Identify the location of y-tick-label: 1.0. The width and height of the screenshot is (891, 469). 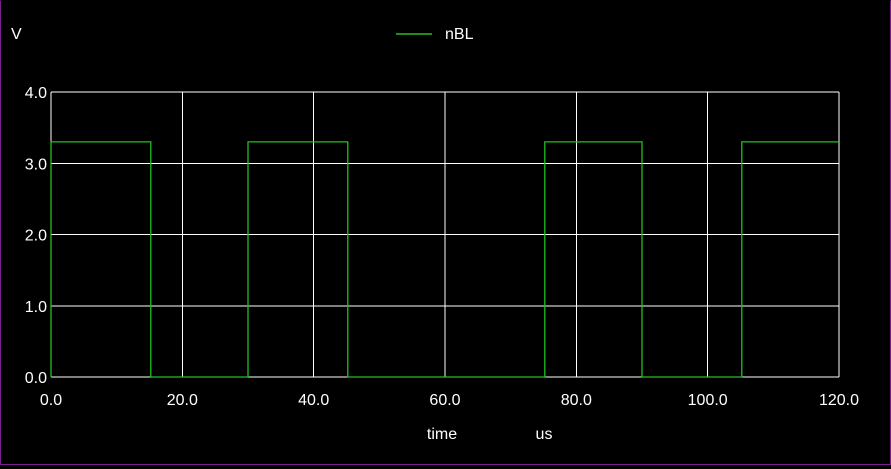
(36, 307).